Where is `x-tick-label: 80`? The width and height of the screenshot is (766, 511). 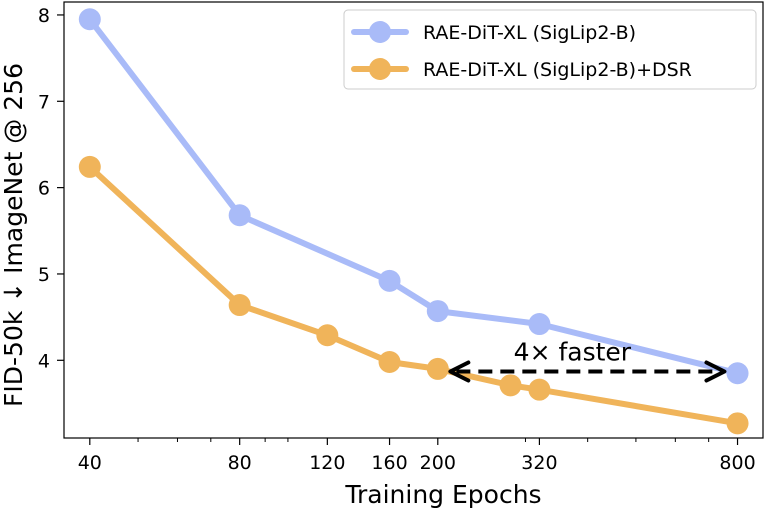
x-tick-label: 80 is located at coordinates (240, 463).